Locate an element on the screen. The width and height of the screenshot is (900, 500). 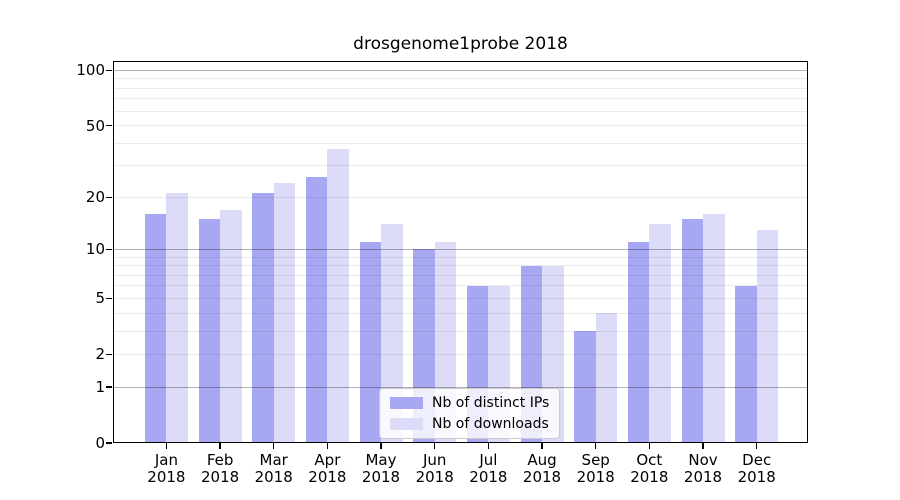
x-tick-label-apr: Apr 2018 is located at coordinates (327, 469).